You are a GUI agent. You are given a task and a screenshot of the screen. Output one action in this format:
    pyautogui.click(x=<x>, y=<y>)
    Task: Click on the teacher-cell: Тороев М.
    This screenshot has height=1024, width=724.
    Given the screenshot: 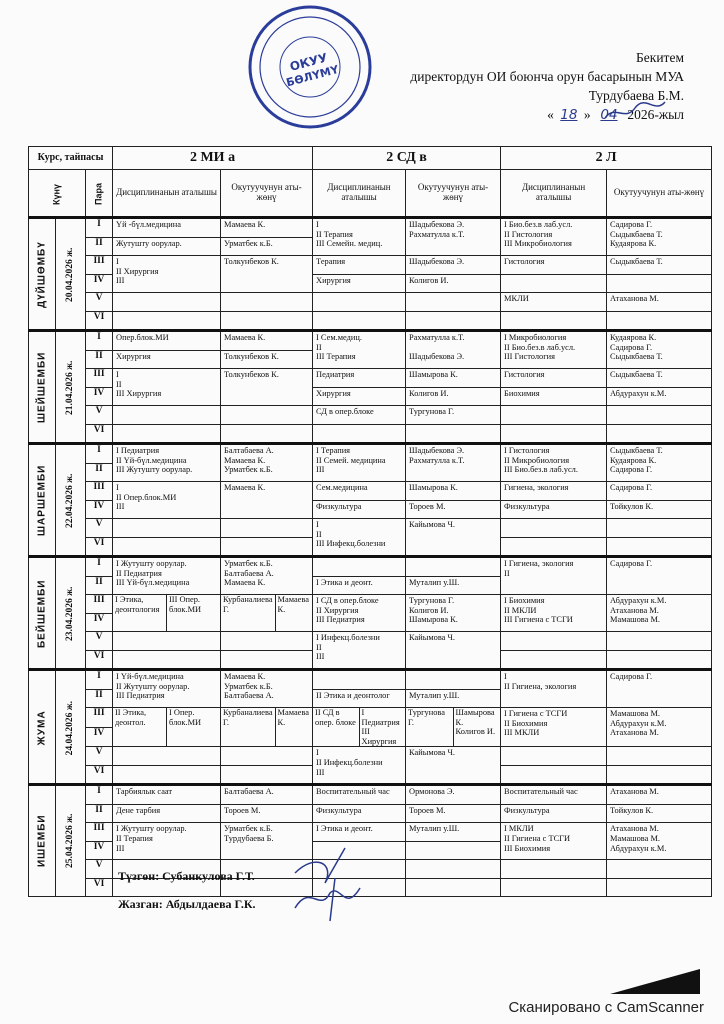 What is the action you would take?
    pyautogui.click(x=453, y=509)
    